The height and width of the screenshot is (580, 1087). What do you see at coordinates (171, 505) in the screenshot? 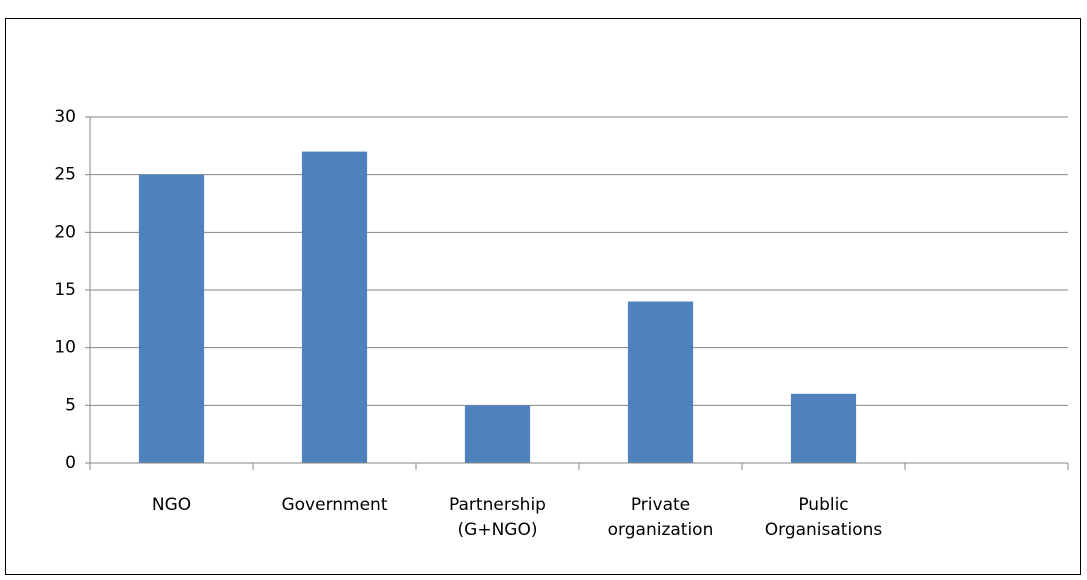
I see `x-tick-label: NGO` at bounding box center [171, 505].